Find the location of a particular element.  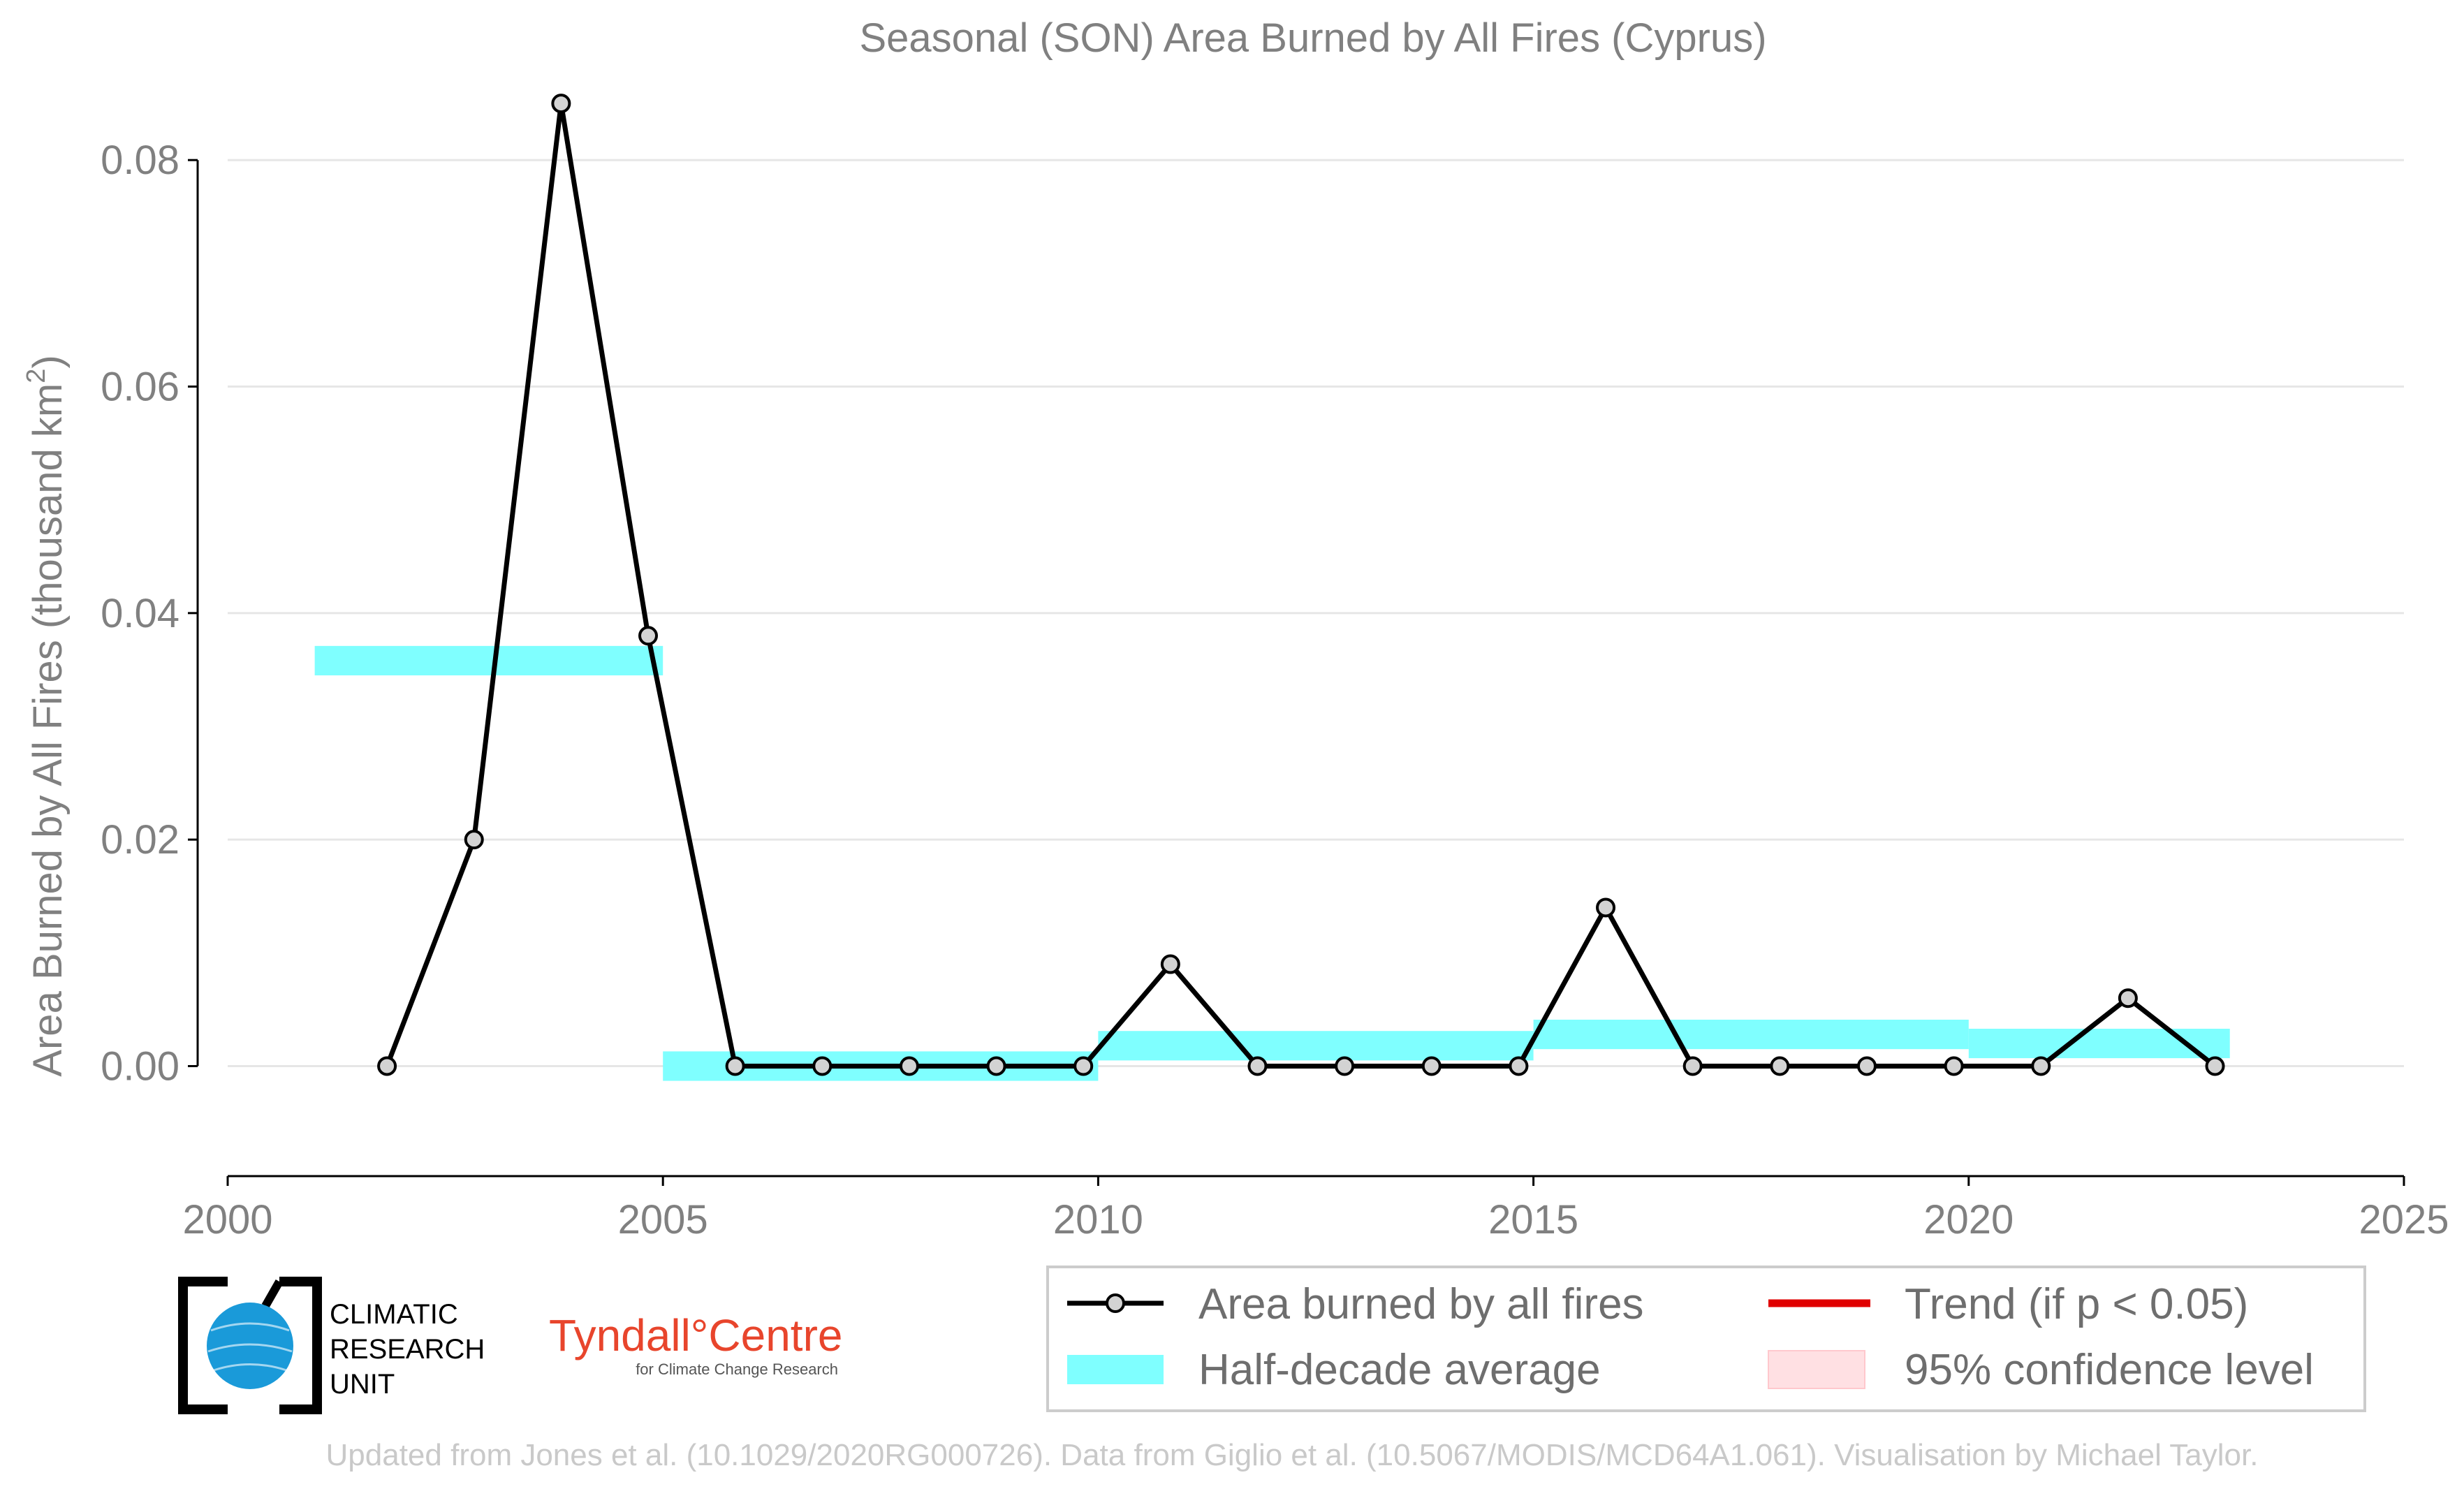

x-tick-label: 2020 is located at coordinates (1968, 1219).